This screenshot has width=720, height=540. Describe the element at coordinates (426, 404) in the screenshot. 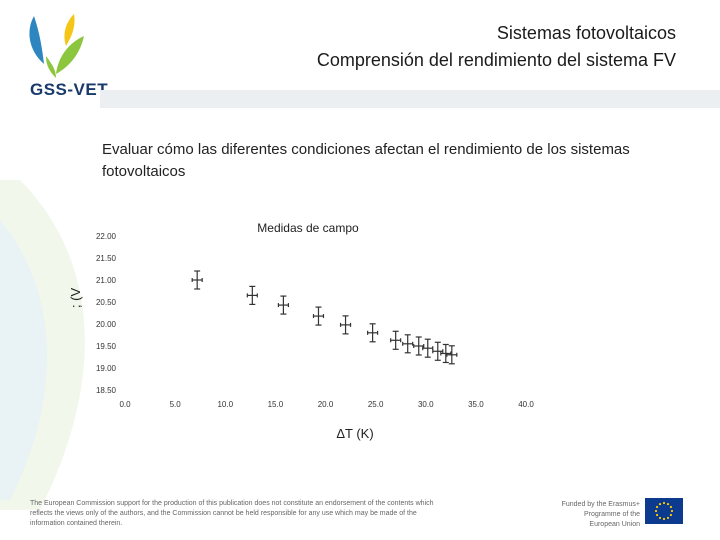

I see `x-tick-label: 30.0` at that location.